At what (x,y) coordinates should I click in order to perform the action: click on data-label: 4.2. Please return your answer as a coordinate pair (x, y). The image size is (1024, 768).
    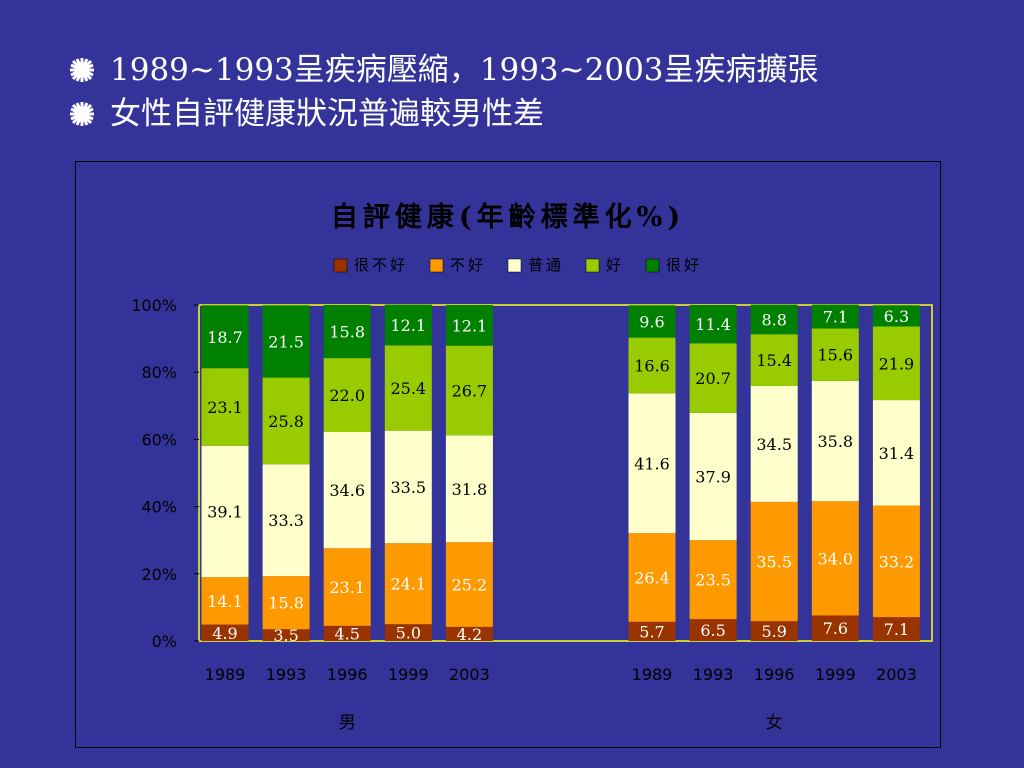
    Looking at the image, I should click on (469, 634).